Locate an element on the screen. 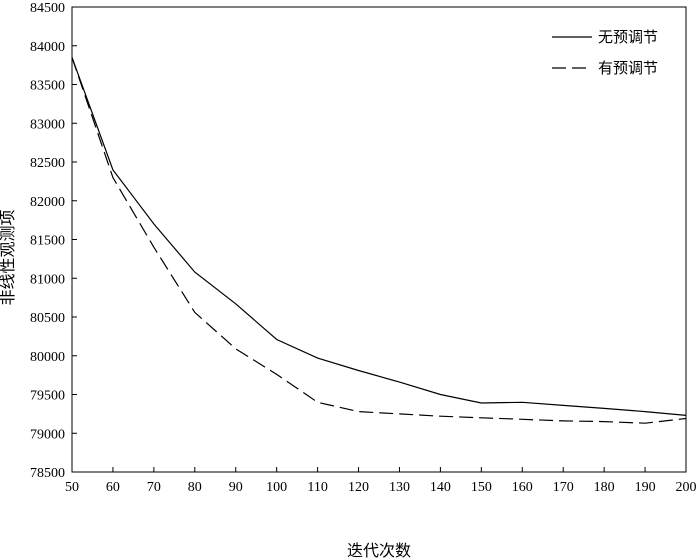  x-tick-label: 150 is located at coordinates (481, 487).